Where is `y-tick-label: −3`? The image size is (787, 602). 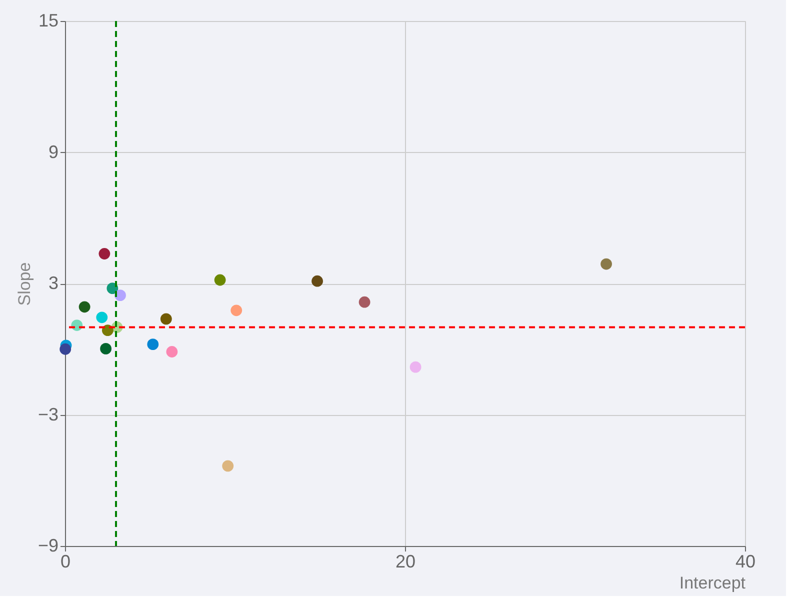 y-tick-label: −3 is located at coordinates (48, 414).